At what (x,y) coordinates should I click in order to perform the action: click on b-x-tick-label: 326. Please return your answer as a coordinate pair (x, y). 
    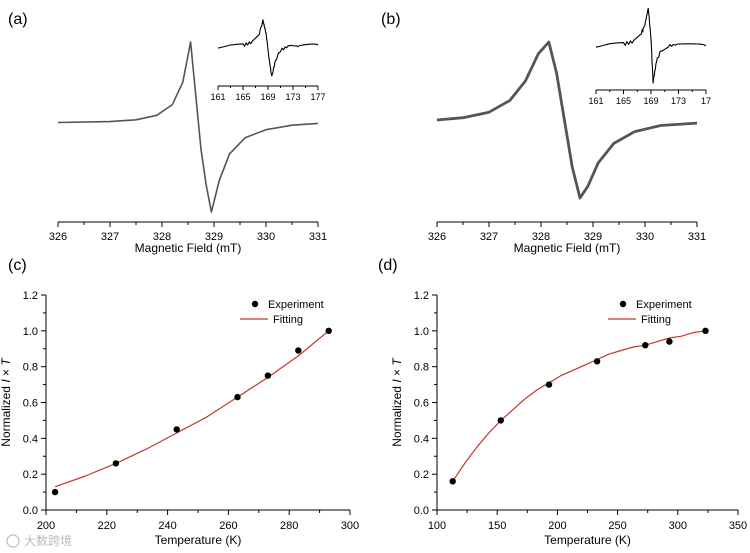
    Looking at the image, I should click on (437, 237).